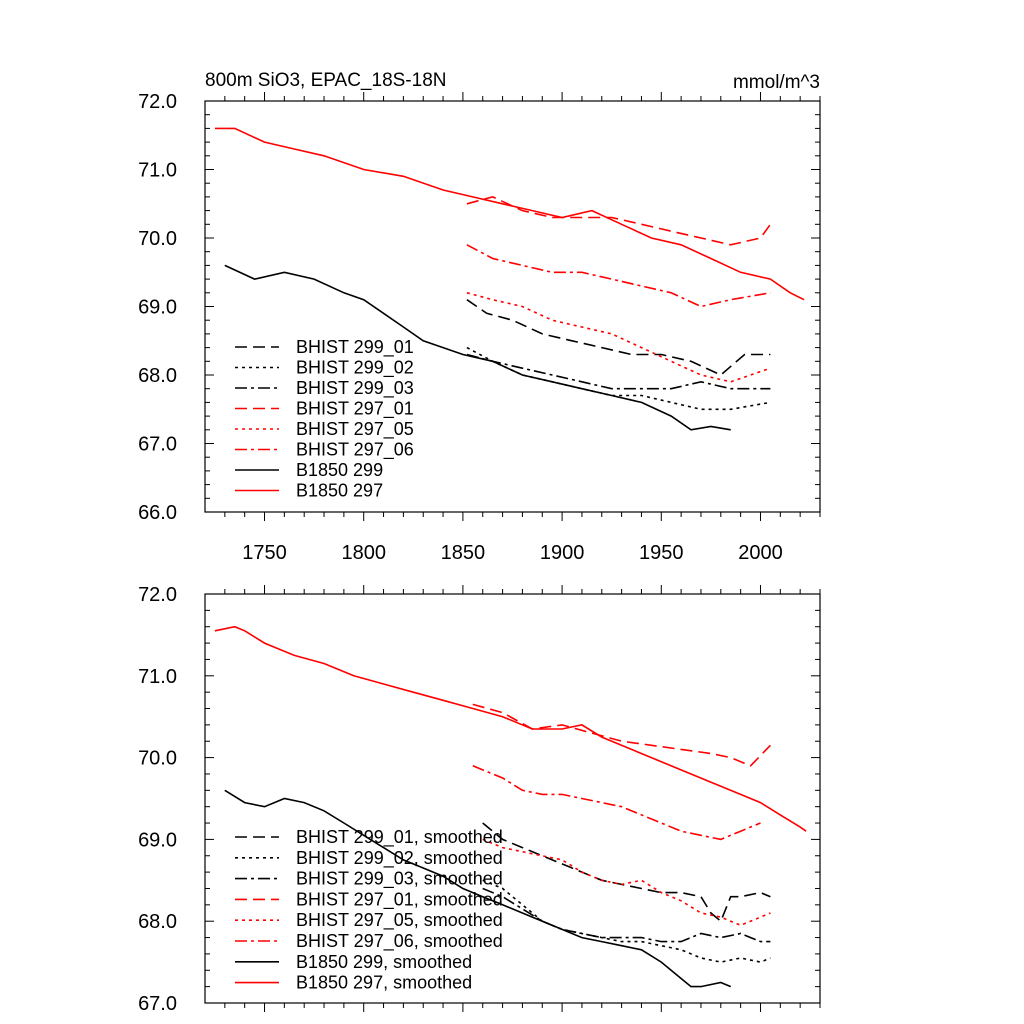 The width and height of the screenshot is (1024, 1024). I want to click on x-tick-label: 1950, so click(661, 553).